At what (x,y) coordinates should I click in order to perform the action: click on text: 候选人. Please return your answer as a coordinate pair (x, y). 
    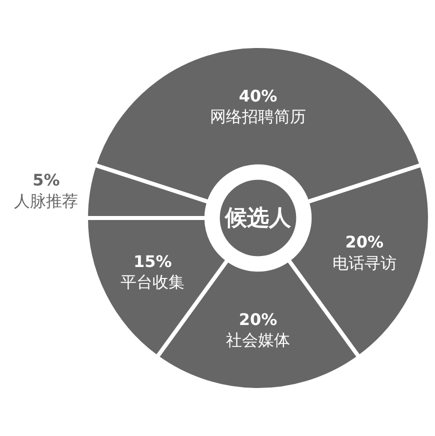
    Looking at the image, I should click on (258, 218).